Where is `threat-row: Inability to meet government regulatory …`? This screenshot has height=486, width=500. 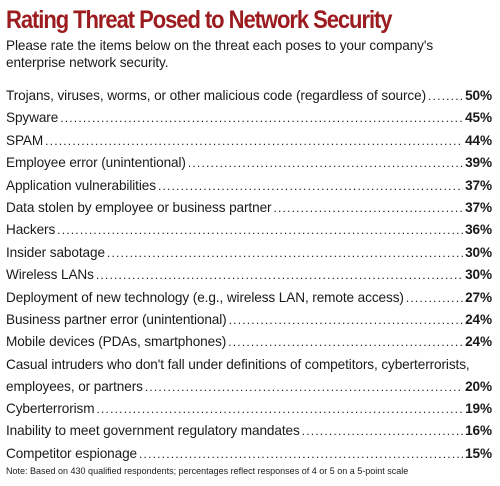
threat-row: Inability to meet government regulatory … is located at coordinates (249, 431).